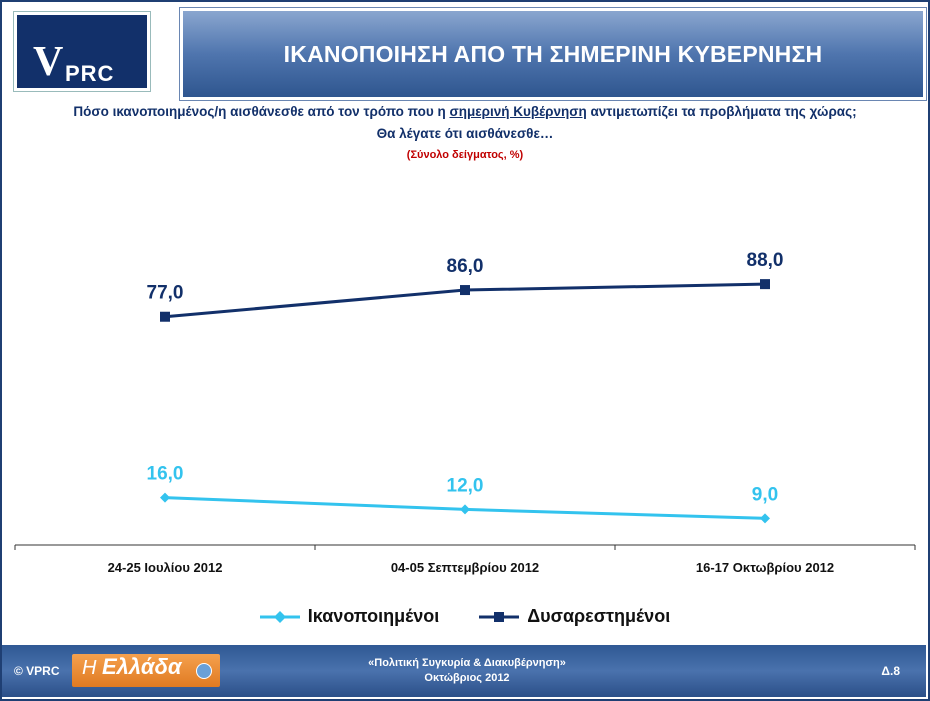 The width and height of the screenshot is (930, 701). Describe the element at coordinates (165, 474) in the screenshot. I see `data-label: 16,0` at that location.